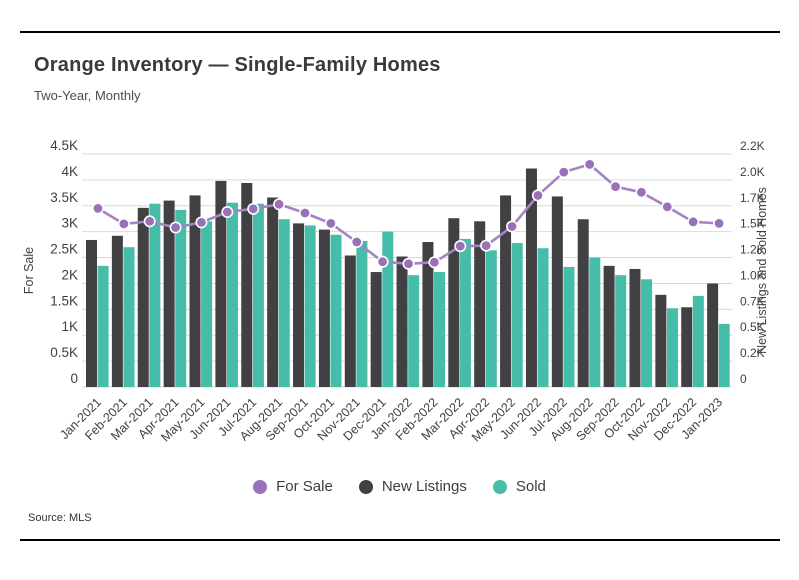 The width and height of the screenshot is (799, 580). I want to click on right-axis-tick-label: 0, so click(743, 379).